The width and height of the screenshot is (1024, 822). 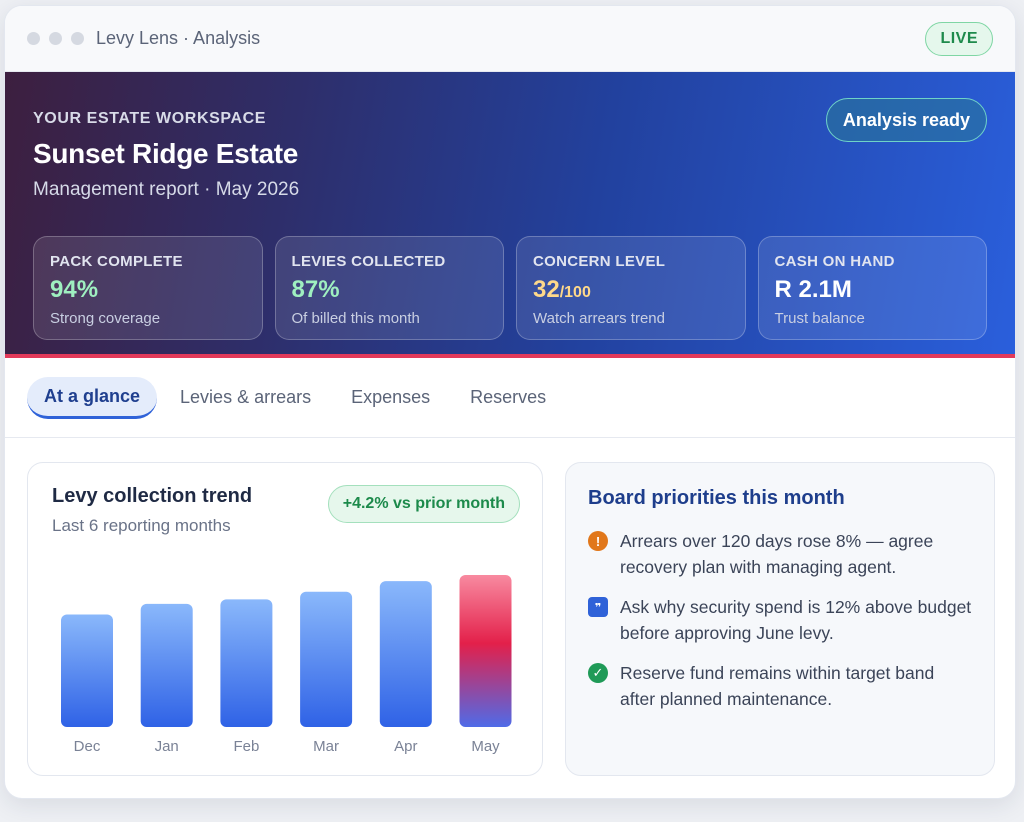 What do you see at coordinates (92, 397) in the screenshot?
I see `tab-at-a-glance: At a glance` at bounding box center [92, 397].